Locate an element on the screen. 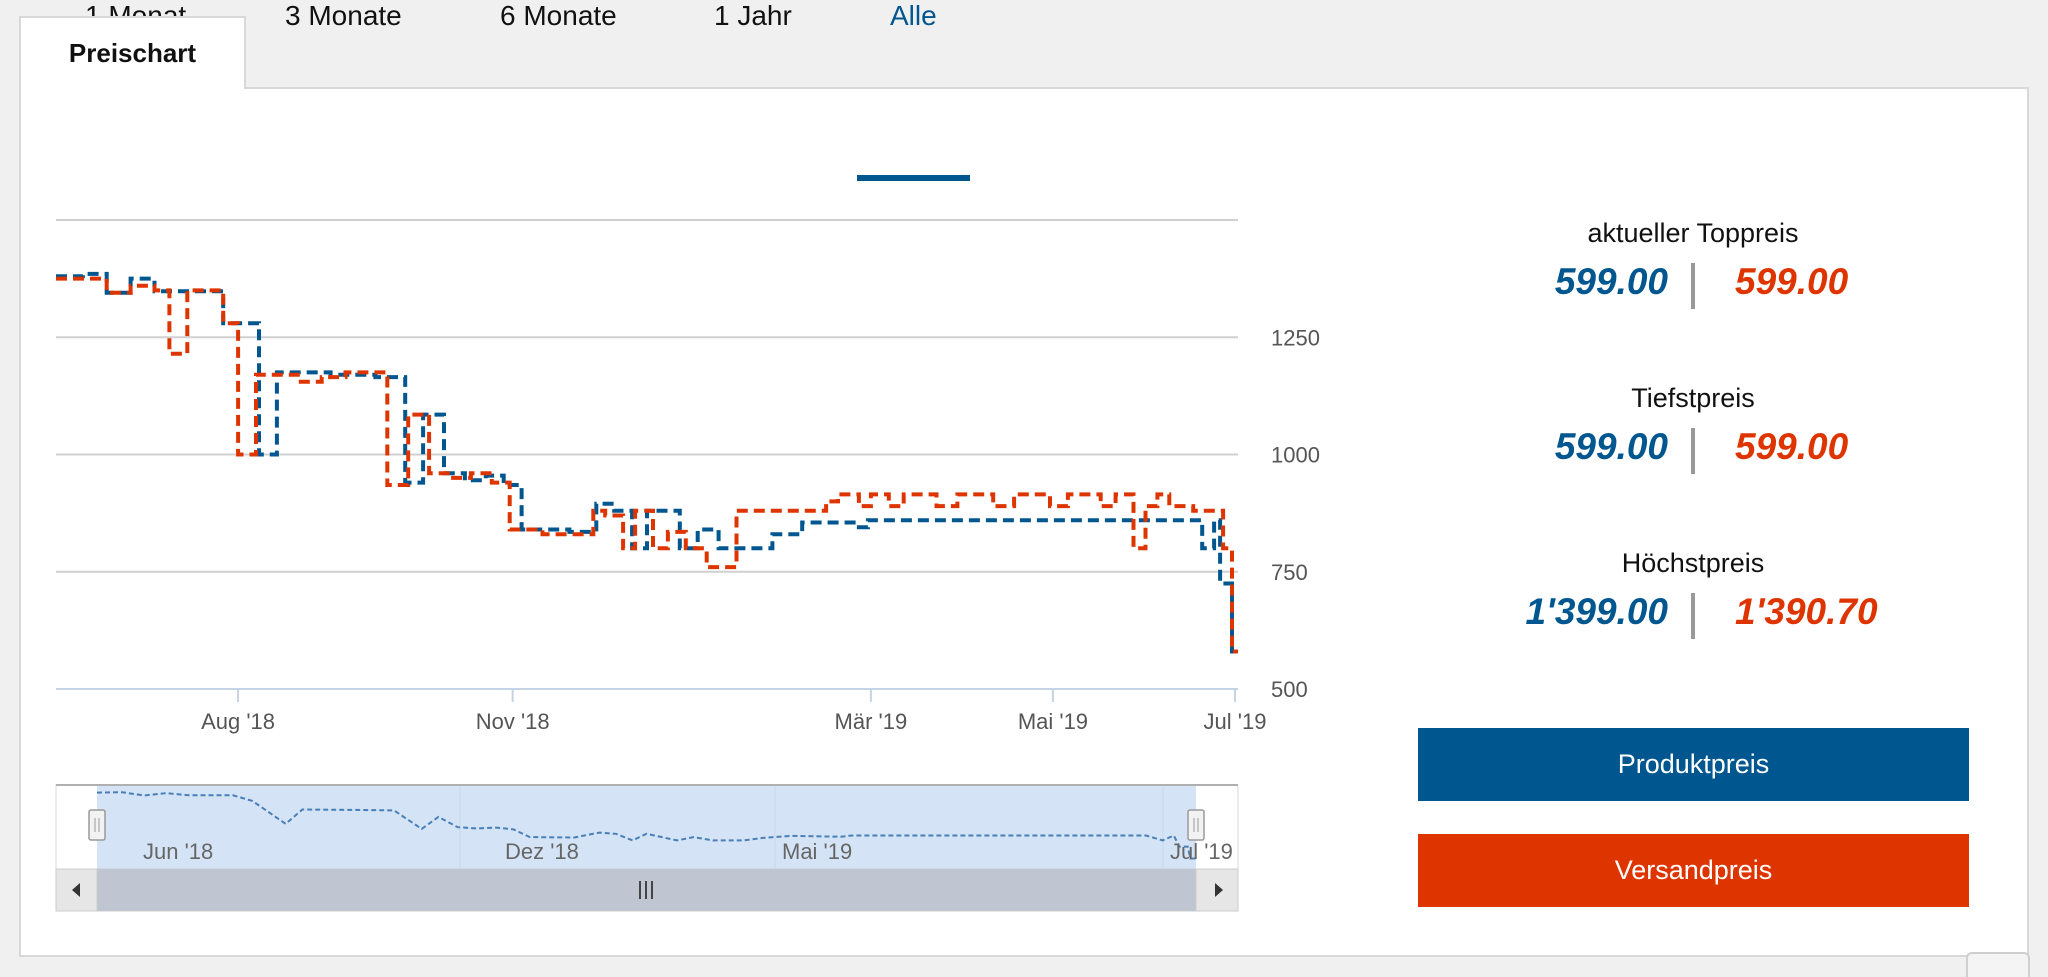 The image size is (2048, 977). navigator-x-label: Mai '19 is located at coordinates (817, 851).